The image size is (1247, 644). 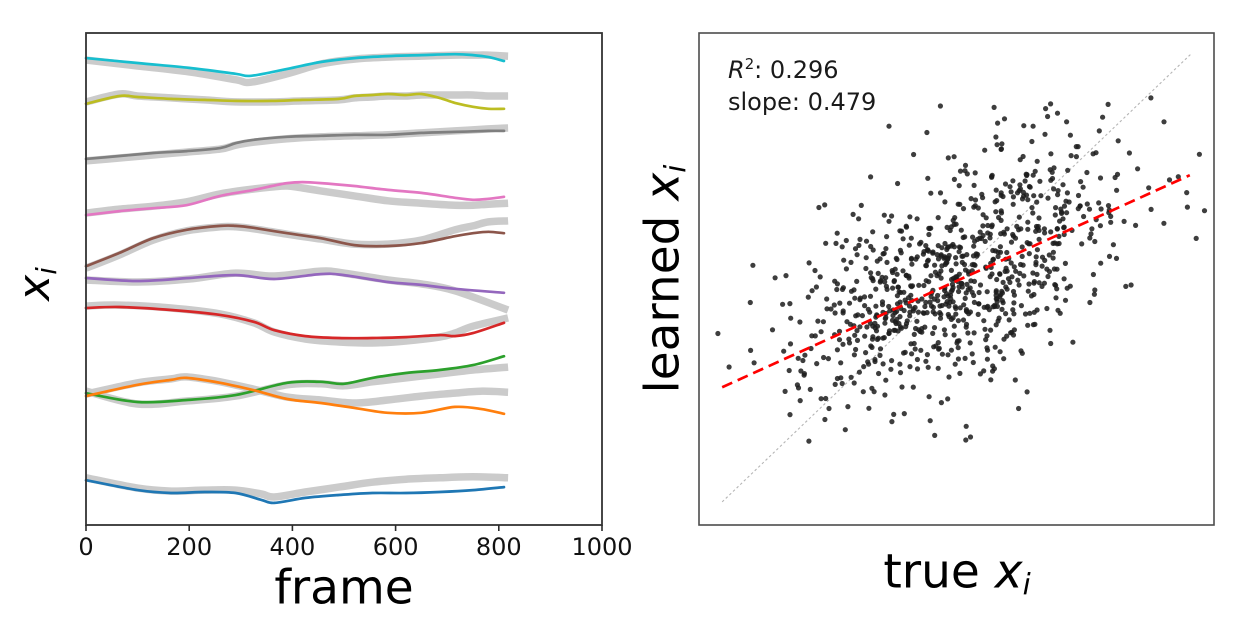 I want to click on x-tick-label: 800, so click(x=498, y=547).